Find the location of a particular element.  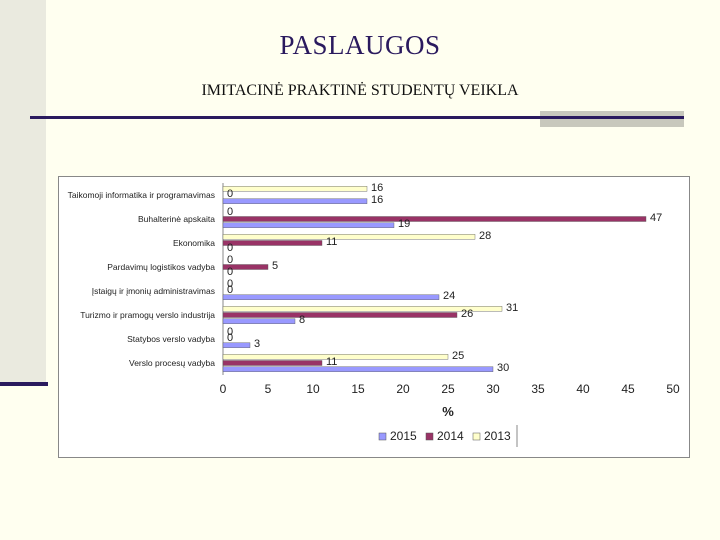

data-label-2013: 31 is located at coordinates (512, 308).